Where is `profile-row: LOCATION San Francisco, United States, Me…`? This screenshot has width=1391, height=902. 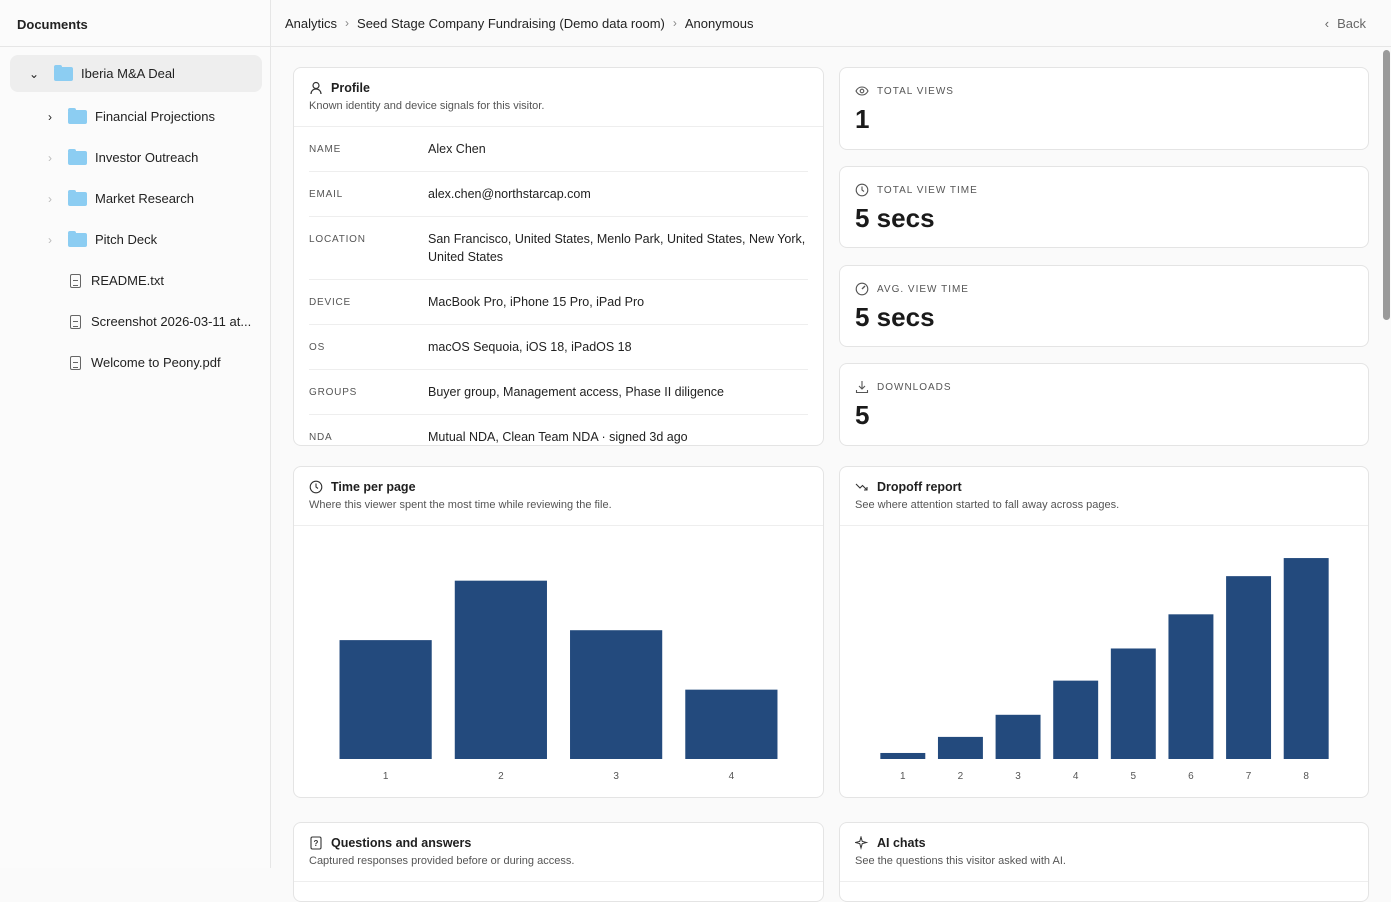 profile-row: LOCATION San Francisco, United States, Me… is located at coordinates (558, 248).